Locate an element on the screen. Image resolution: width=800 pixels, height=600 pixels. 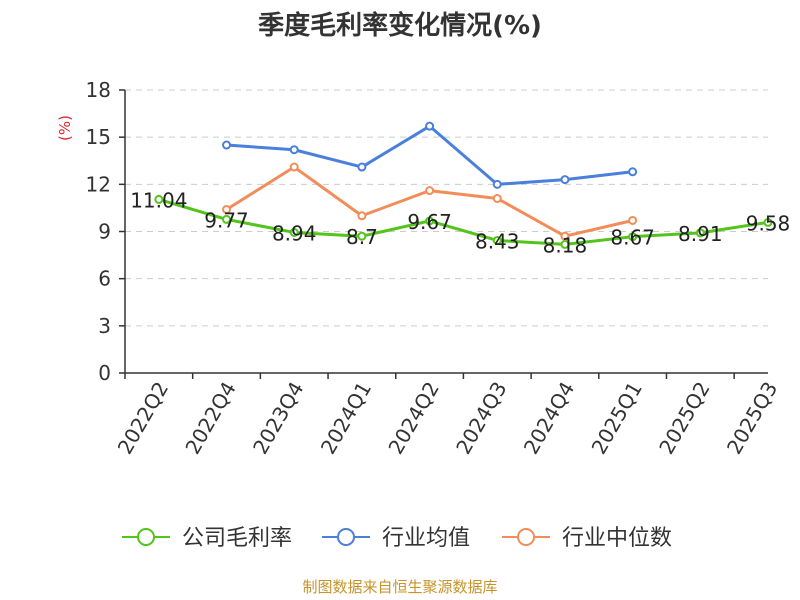
data-label: 9.58 is located at coordinates (768, 223).